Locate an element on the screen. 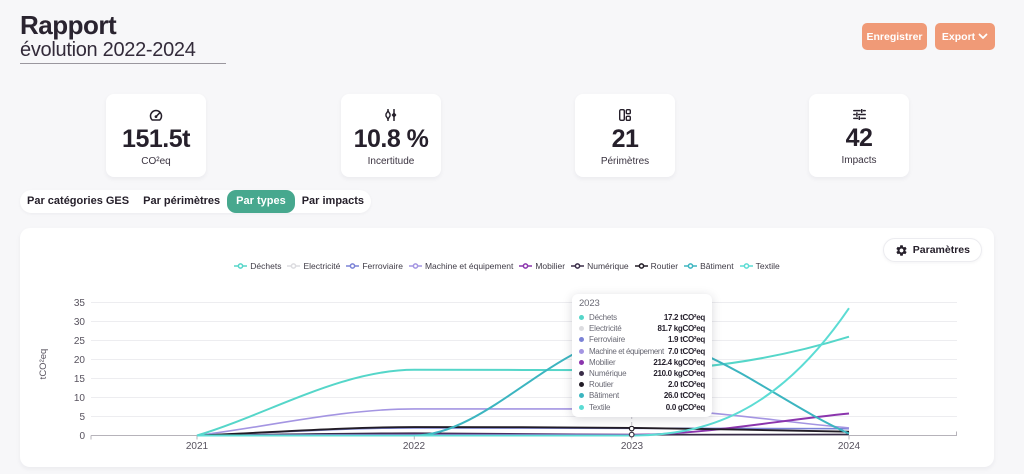 The width and height of the screenshot is (1024, 474). svg-text: 35 is located at coordinates (80, 303).